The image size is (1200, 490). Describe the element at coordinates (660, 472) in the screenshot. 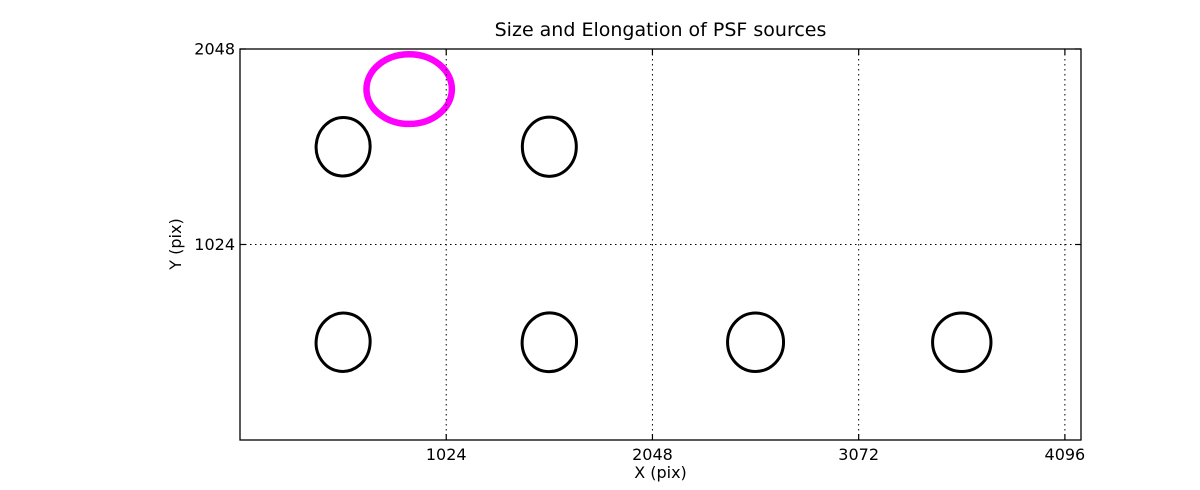

I see `x-axis-label: X (pix)` at that location.